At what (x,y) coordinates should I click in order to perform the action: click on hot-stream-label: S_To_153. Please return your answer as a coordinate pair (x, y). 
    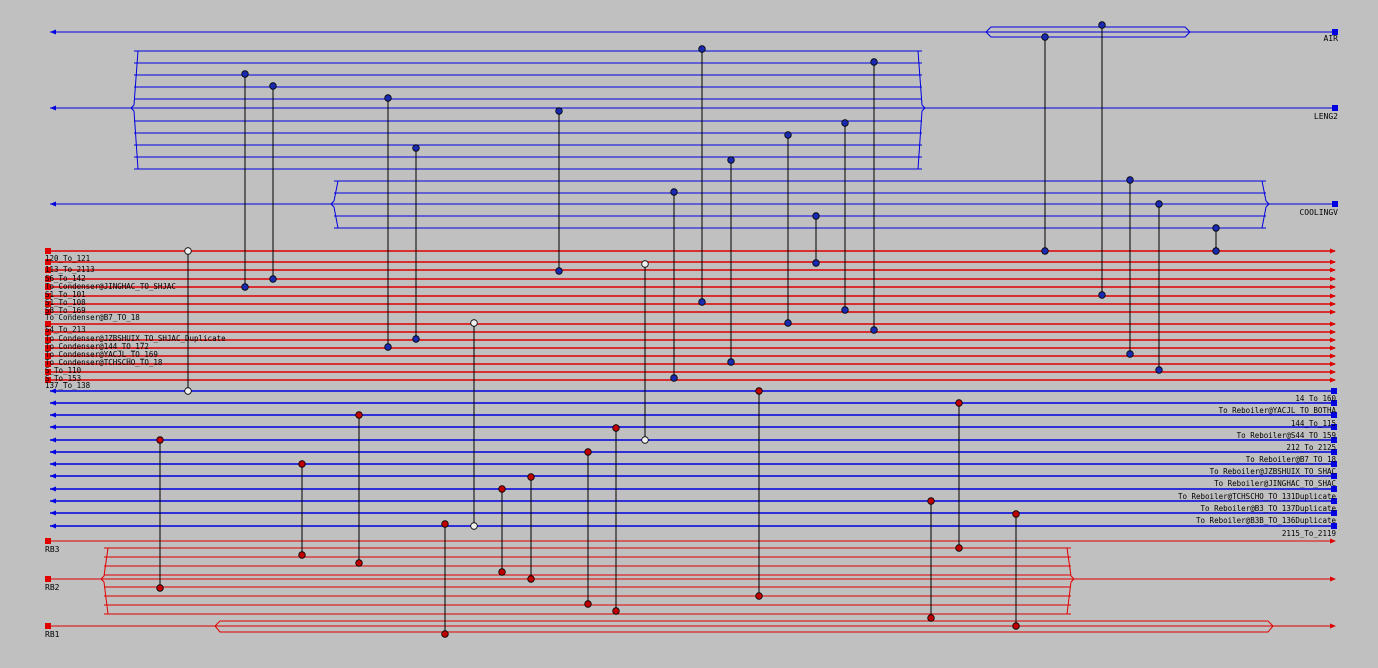
    Looking at the image, I should click on (63, 378).